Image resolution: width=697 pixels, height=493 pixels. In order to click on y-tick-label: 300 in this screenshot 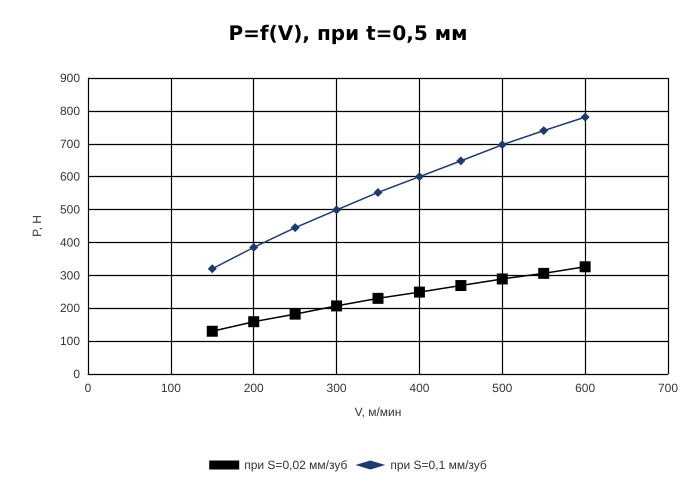, I will do `click(70, 275)`.